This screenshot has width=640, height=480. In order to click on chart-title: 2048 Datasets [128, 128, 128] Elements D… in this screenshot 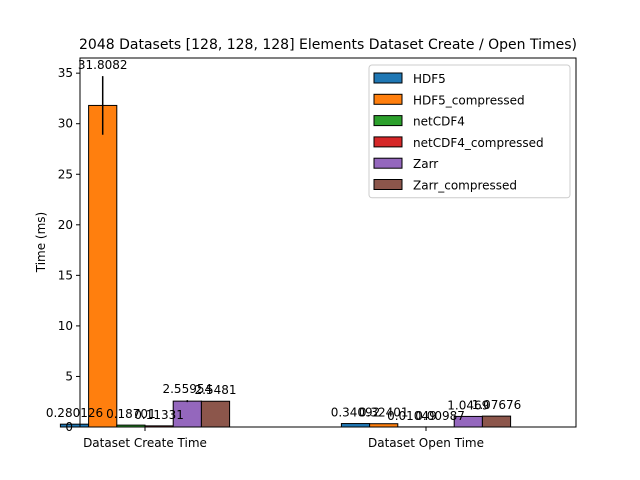, I will do `click(328, 45)`.